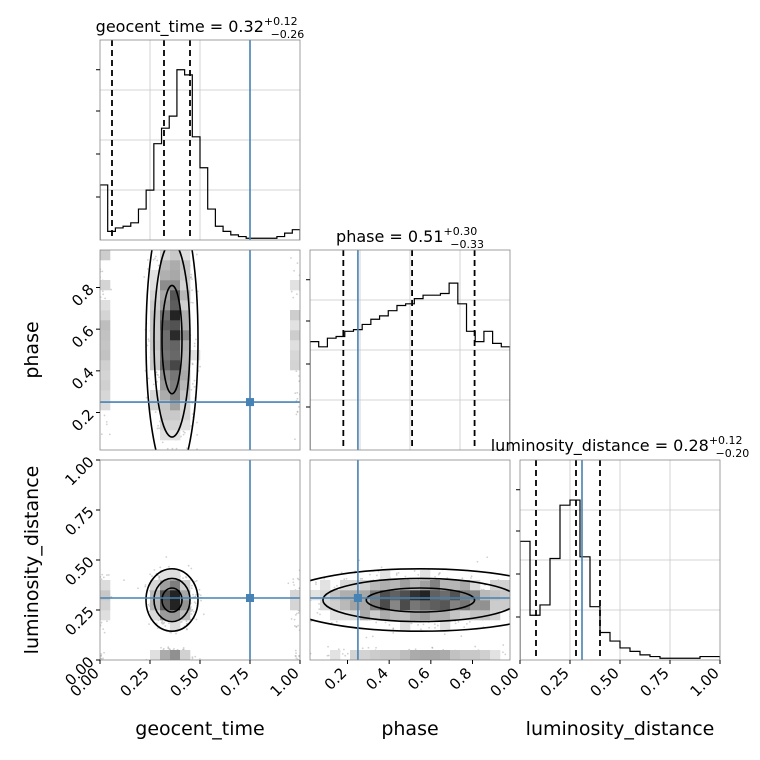 The height and width of the screenshot is (760, 760). I want to click on xtick-label-luminosity_distance: 0.50, so click(604, 682).